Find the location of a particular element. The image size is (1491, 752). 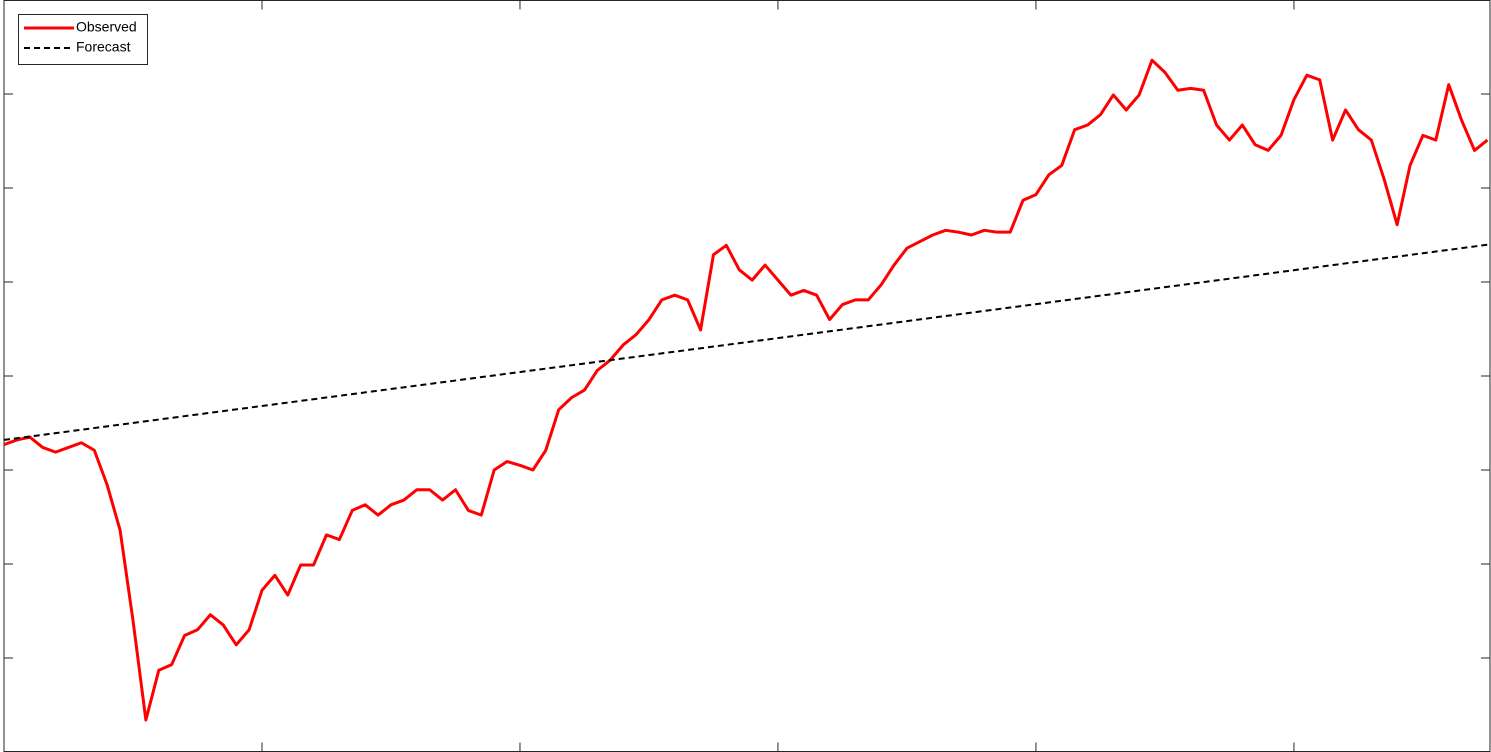

legend-label: Forecast is located at coordinates (103, 47).